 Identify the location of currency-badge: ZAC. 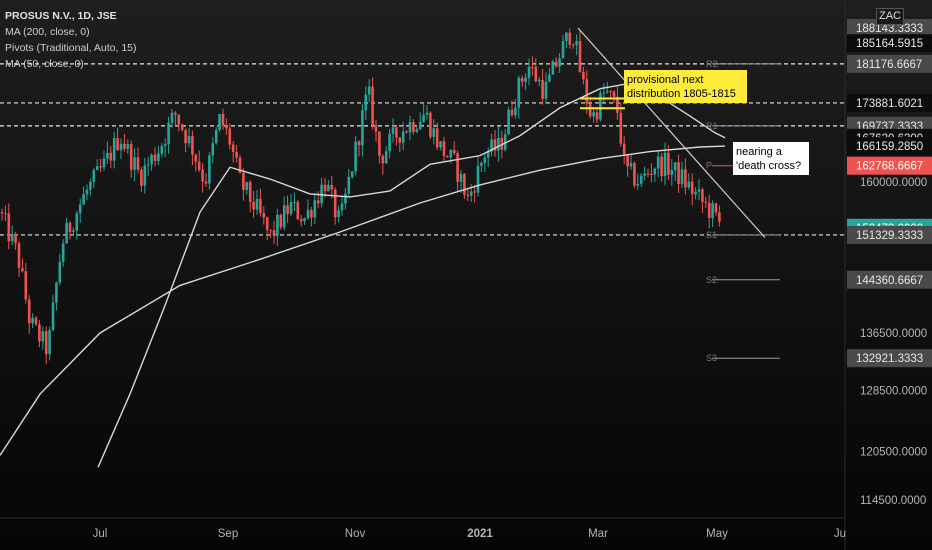
(890, 16).